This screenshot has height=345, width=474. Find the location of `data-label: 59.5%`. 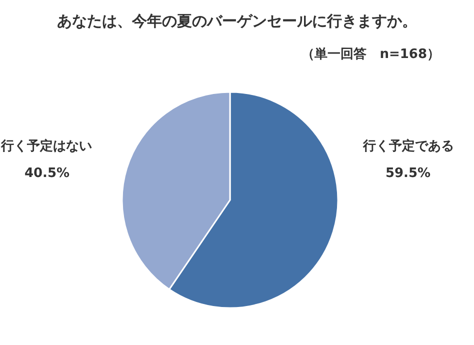

data-label: 59.5% is located at coordinates (408, 173).